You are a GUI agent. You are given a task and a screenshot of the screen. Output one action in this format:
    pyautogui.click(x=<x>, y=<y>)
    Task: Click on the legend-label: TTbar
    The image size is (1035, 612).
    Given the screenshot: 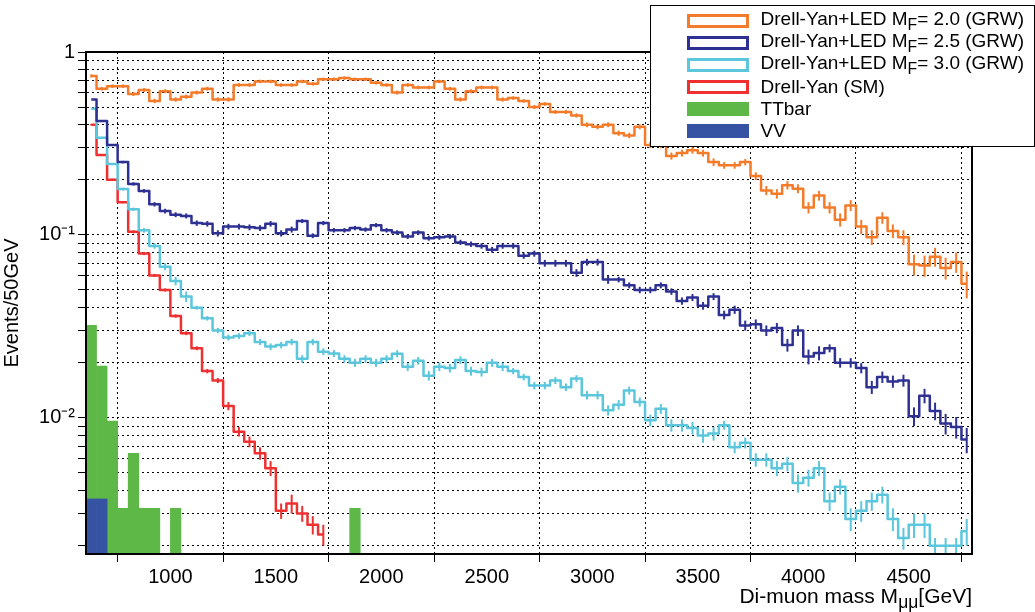 What is the action you would take?
    pyautogui.click(x=786, y=109)
    